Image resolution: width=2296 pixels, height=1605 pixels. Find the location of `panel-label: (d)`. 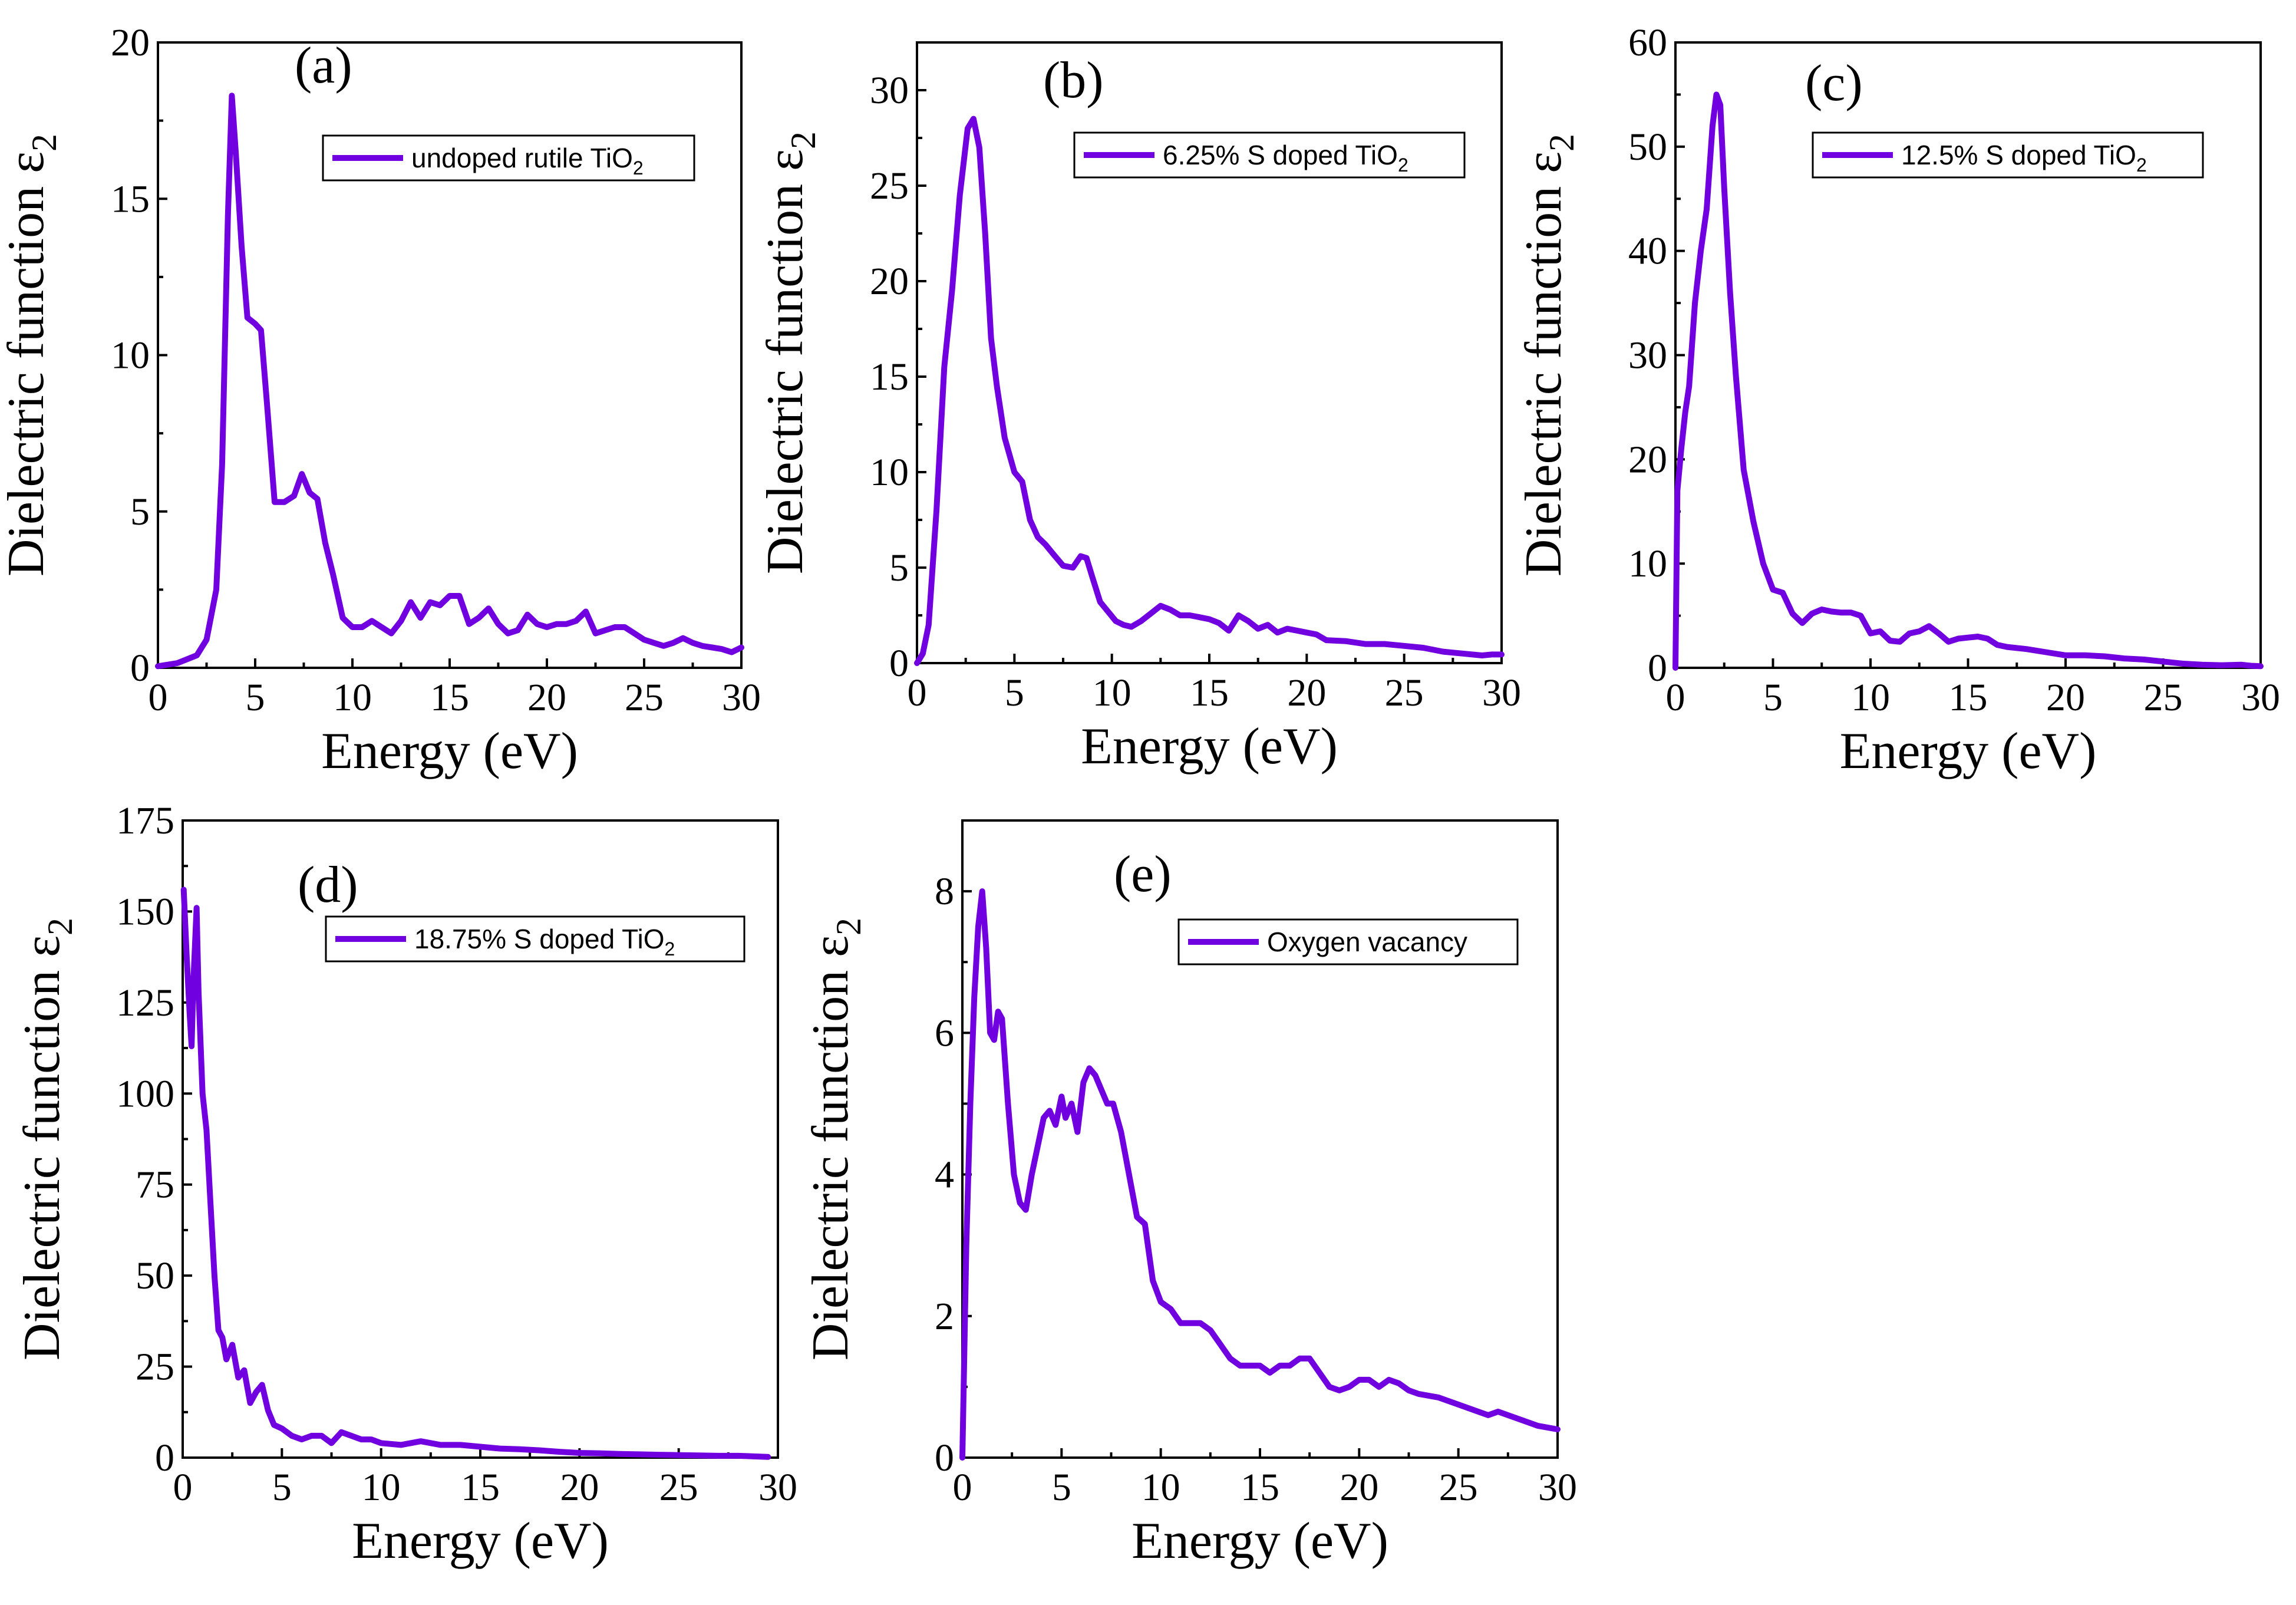

panel-label: (d) is located at coordinates (328, 885).